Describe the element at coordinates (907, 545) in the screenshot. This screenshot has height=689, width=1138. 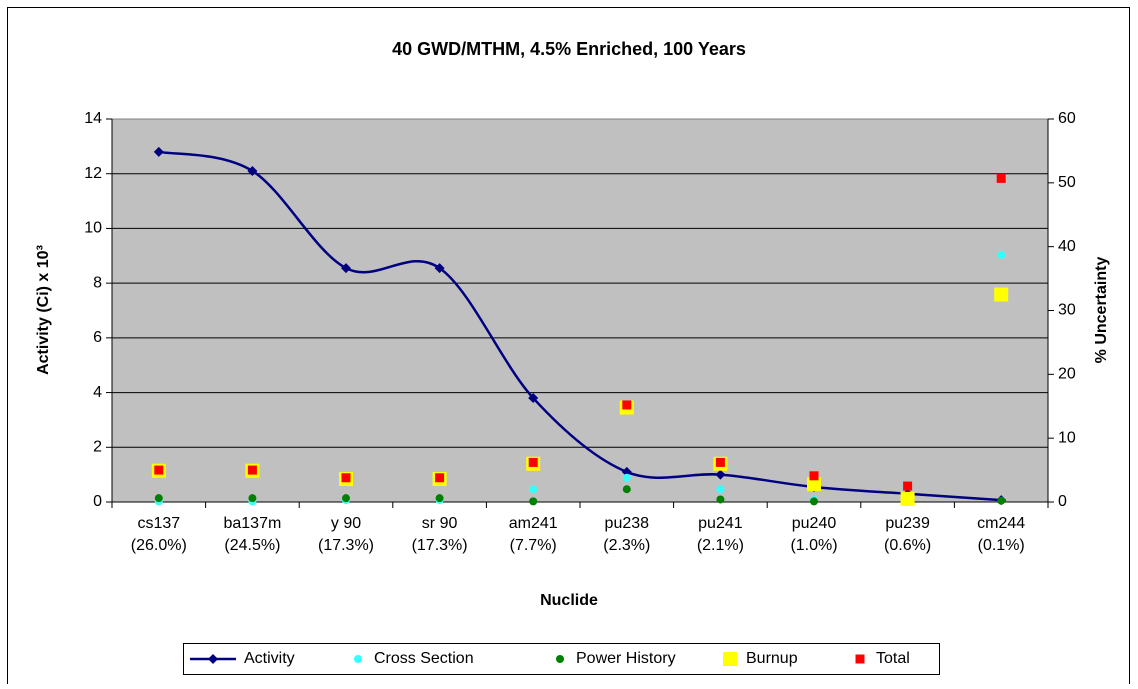
I see `x-tick-label: (0.6%)` at that location.